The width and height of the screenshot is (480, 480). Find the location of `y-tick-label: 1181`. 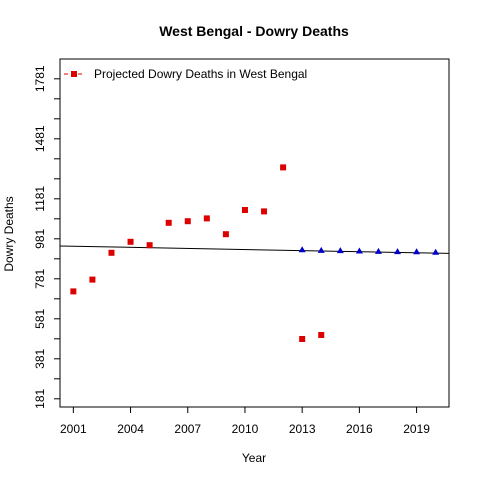

y-tick-label: 1181 is located at coordinates (40, 199).